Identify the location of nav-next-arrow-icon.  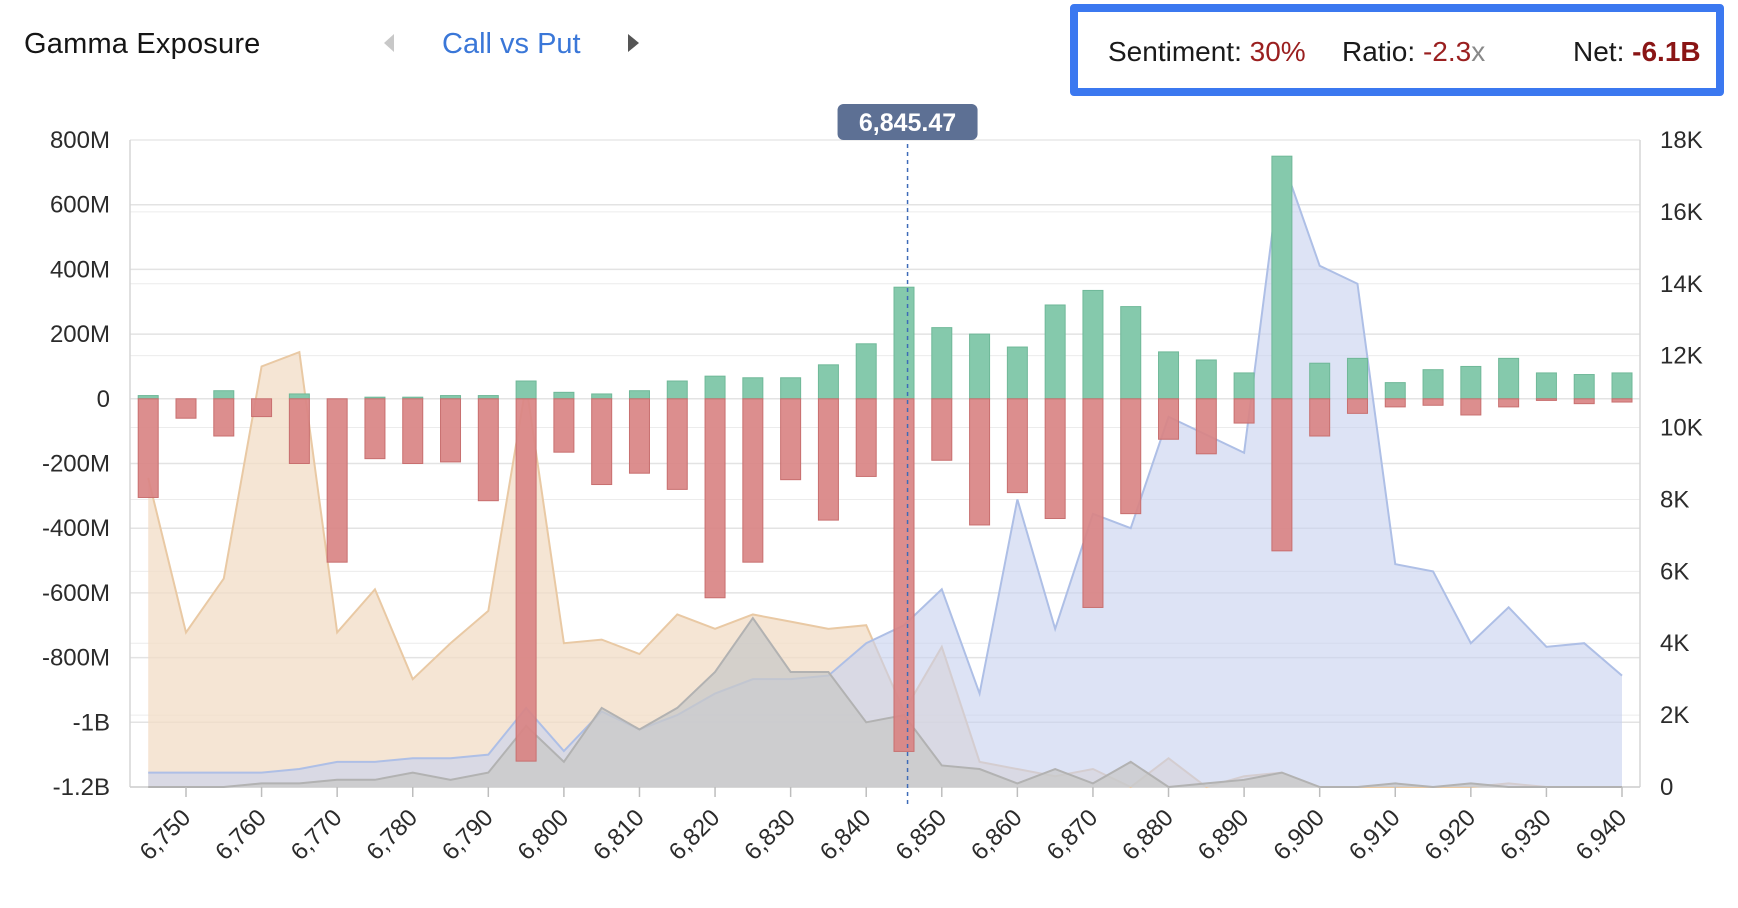
(633, 43).